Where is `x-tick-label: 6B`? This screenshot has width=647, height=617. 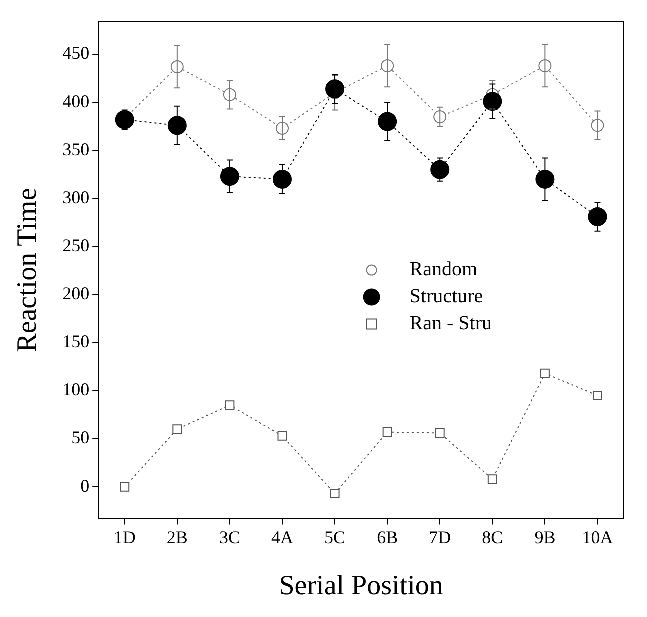
x-tick-label: 6B is located at coordinates (387, 537).